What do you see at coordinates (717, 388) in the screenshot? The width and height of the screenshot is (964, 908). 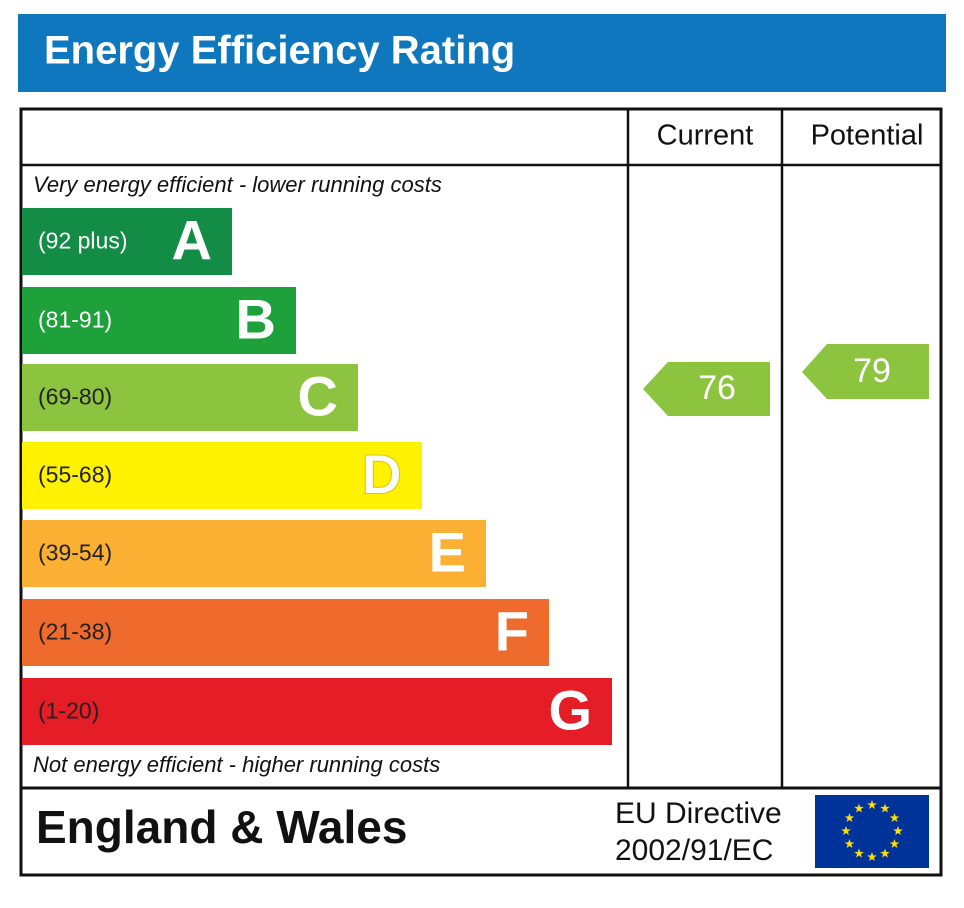 I see `current-rating: 76` at bounding box center [717, 388].